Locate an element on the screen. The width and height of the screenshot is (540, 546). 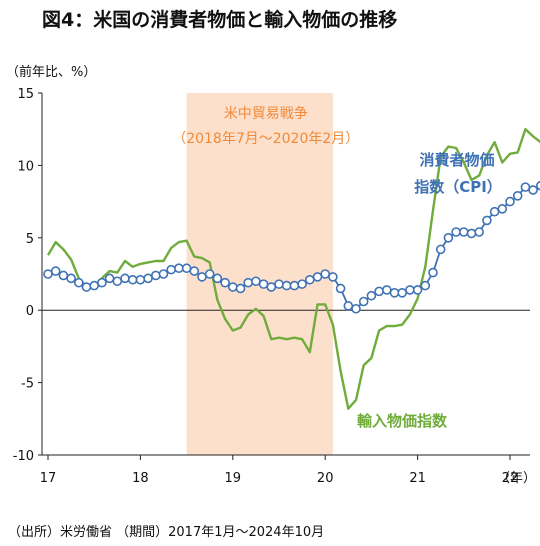
x-unit-label: （年） is located at coordinates (516, 478).